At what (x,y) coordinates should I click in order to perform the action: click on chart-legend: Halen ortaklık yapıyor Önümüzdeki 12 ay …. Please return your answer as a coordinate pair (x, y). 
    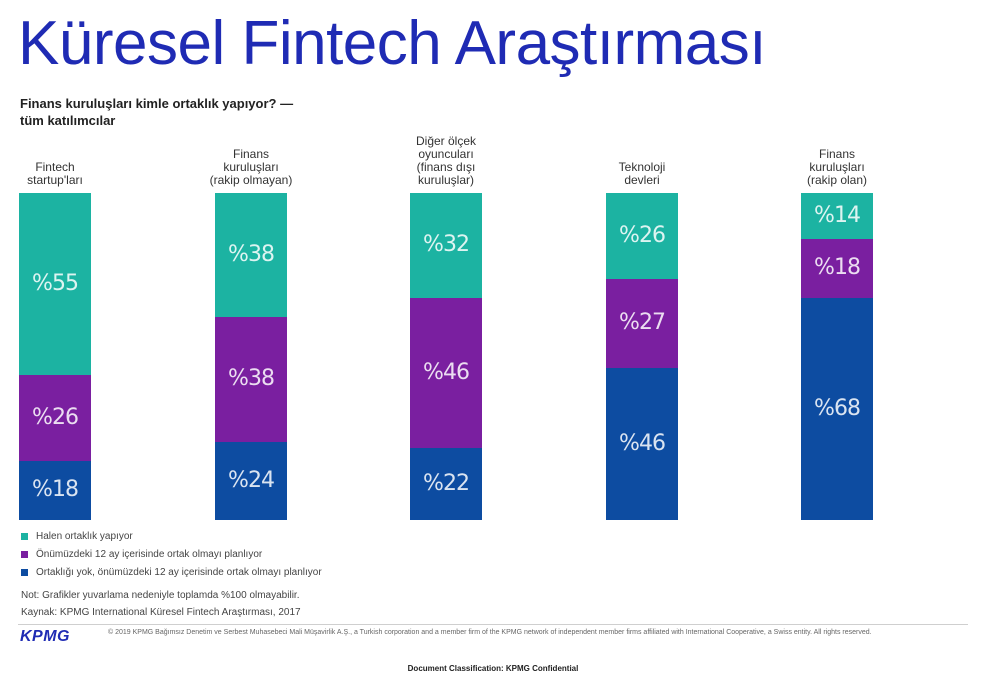
    Looking at the image, I should click on (171, 554).